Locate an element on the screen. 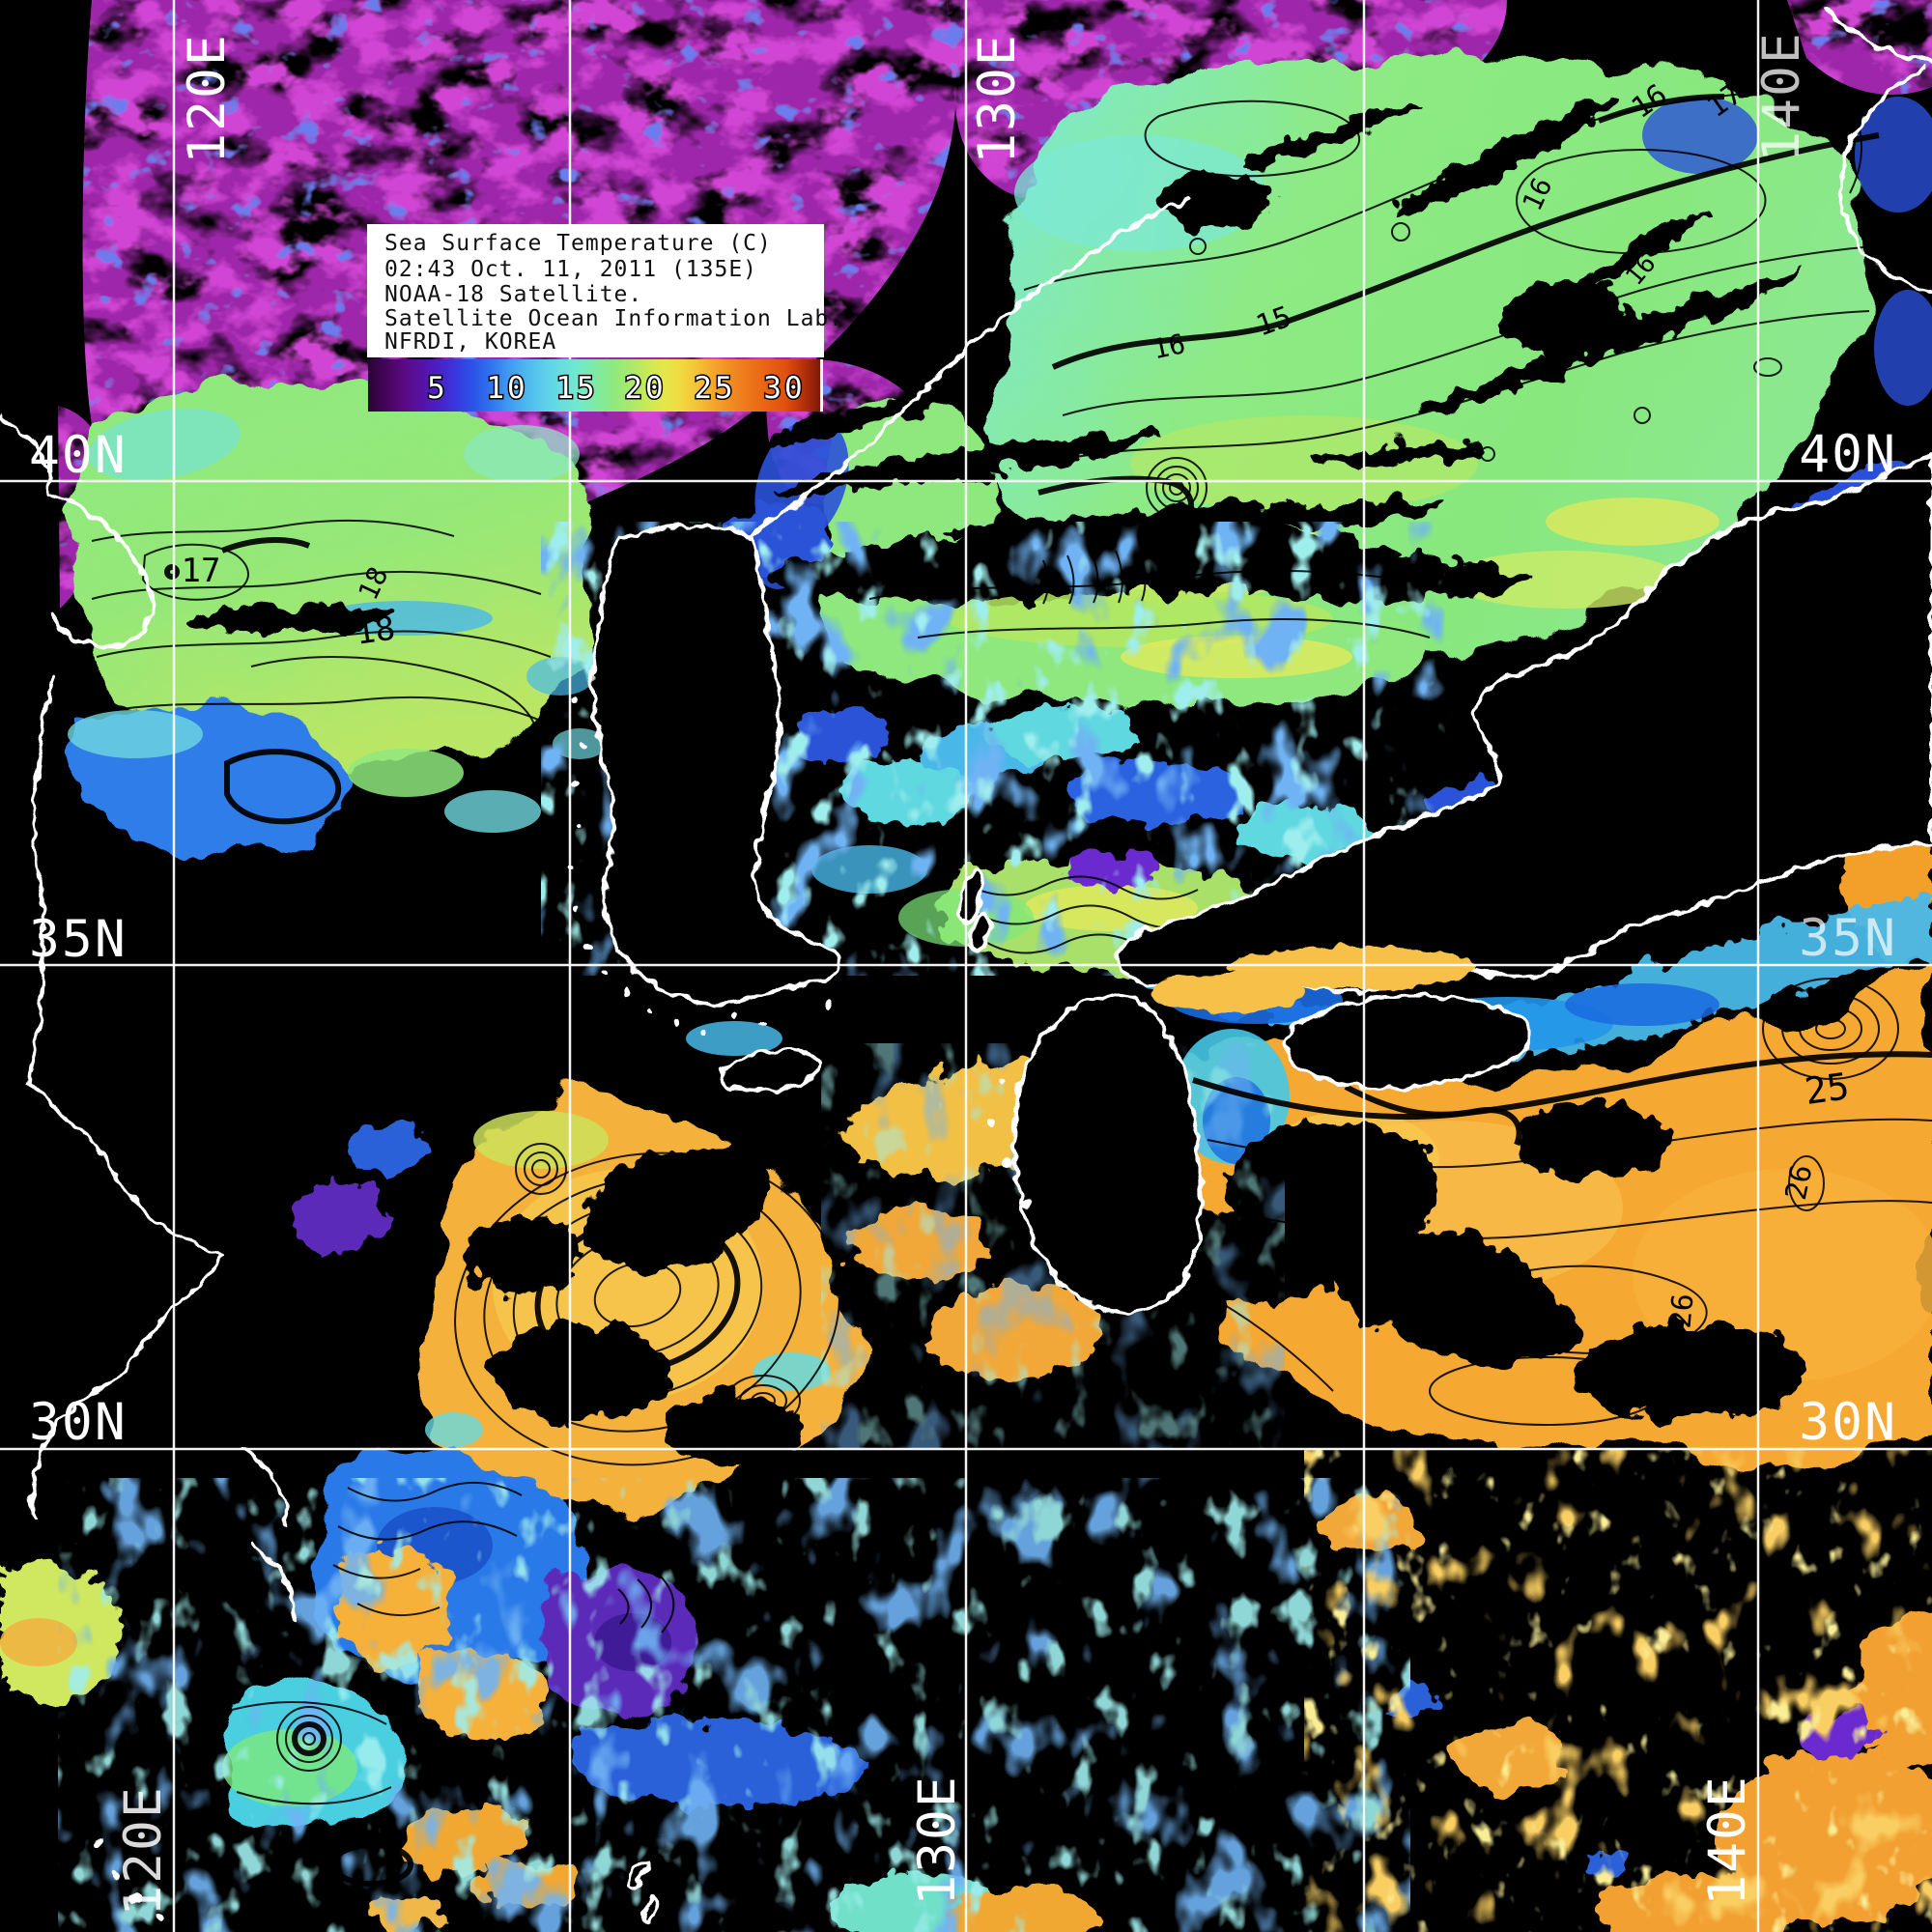 The width and height of the screenshot is (1932, 1932). contour-label: 18 is located at coordinates (375, 630).